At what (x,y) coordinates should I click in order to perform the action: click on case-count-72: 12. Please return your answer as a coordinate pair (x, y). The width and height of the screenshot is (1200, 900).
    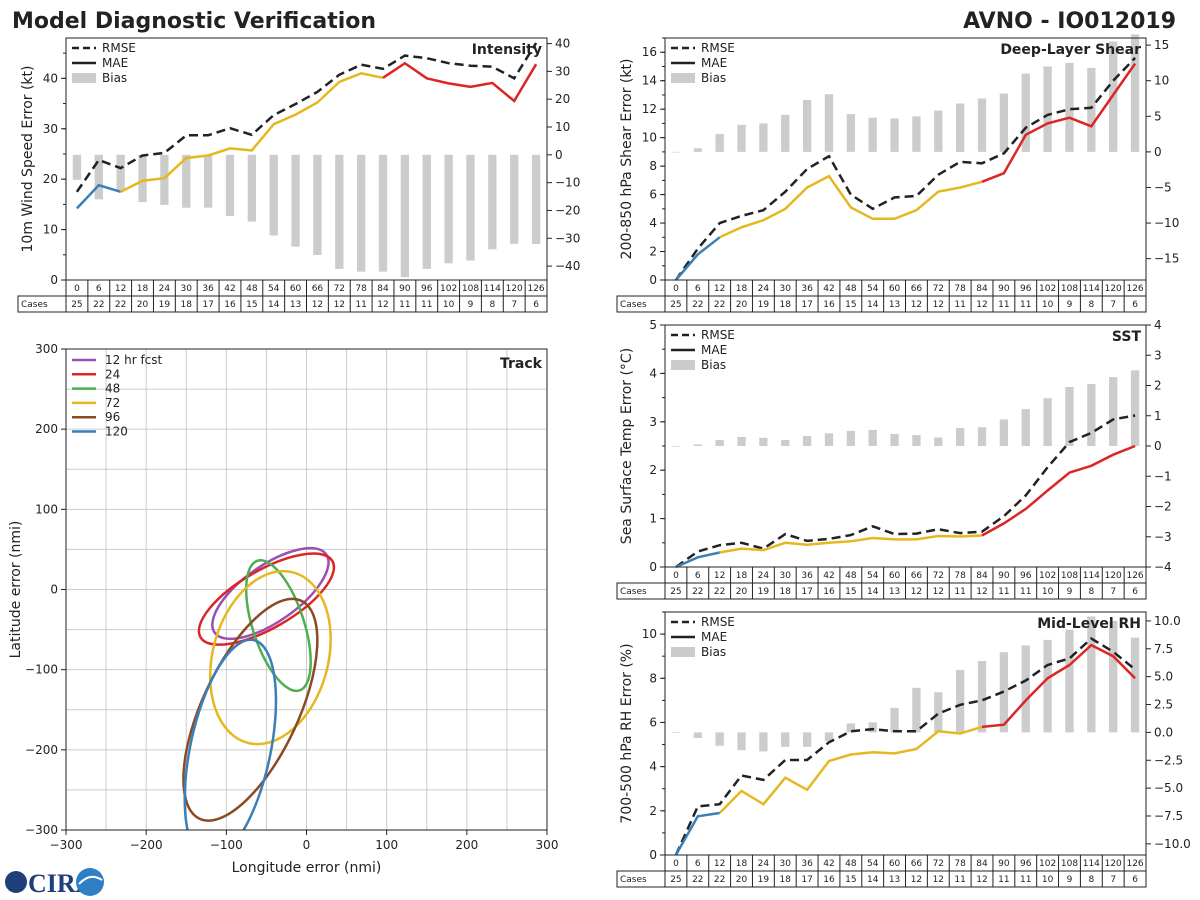
    Looking at the image, I should click on (938, 880).